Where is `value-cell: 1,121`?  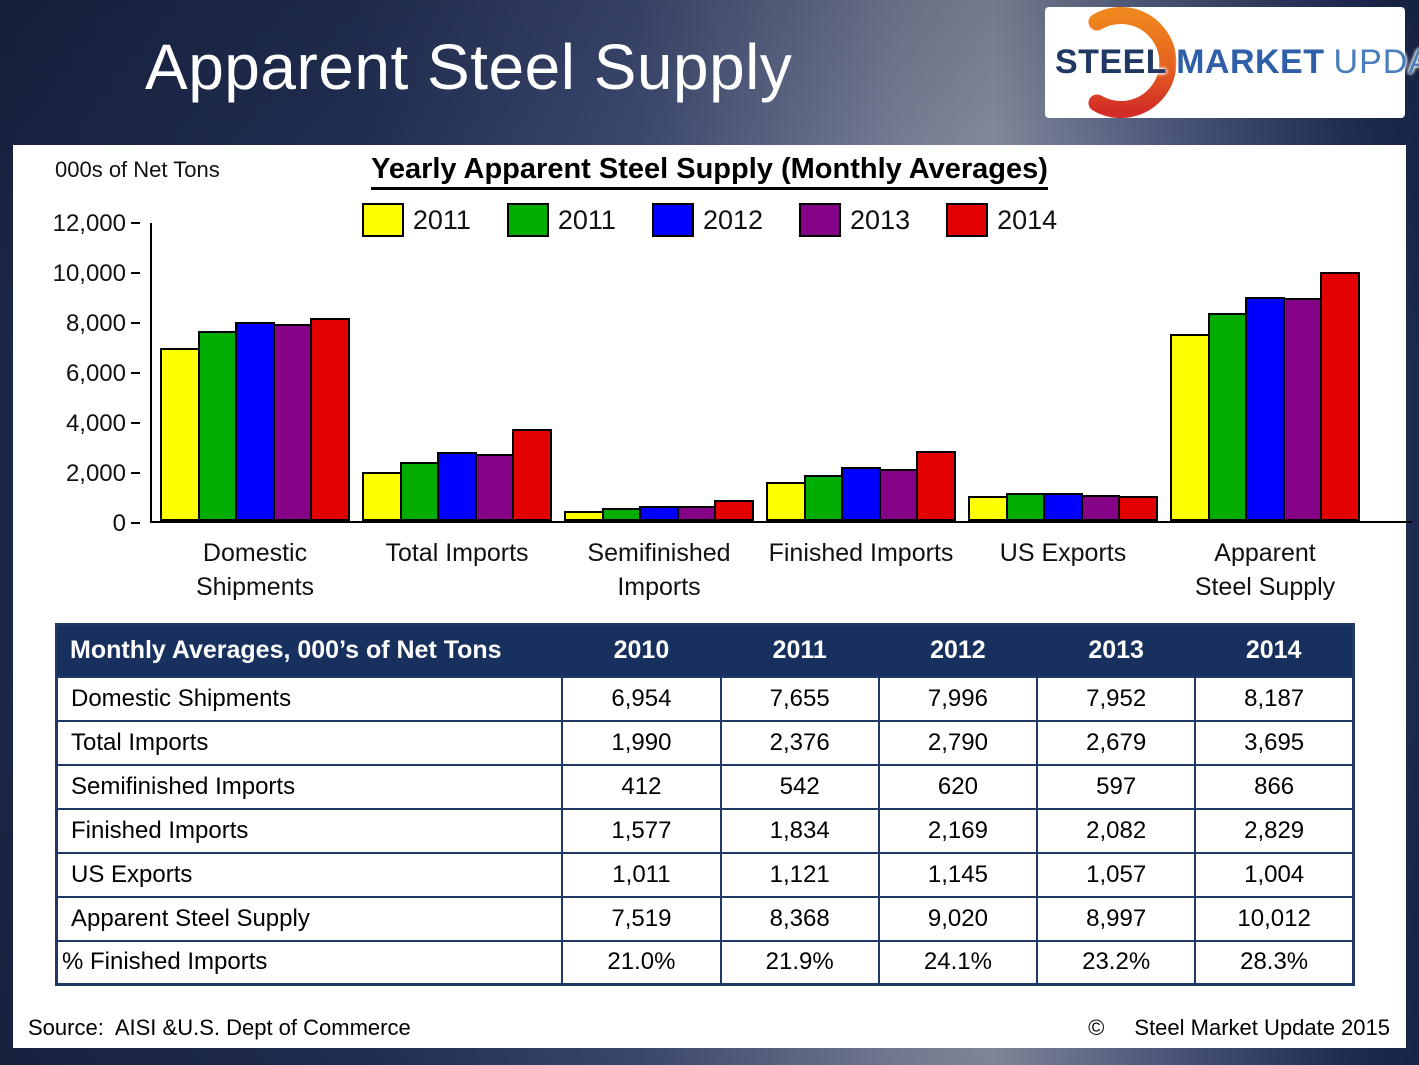 value-cell: 1,121 is located at coordinates (799, 874).